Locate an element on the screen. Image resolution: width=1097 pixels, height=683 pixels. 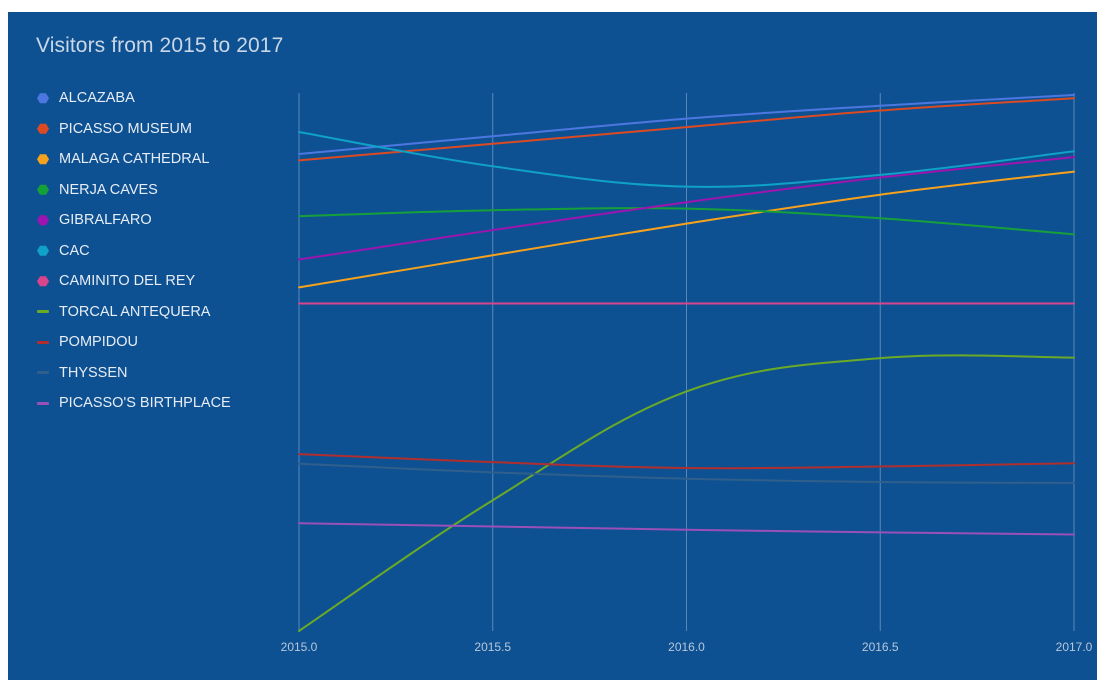
legend-label: ALCAZABA is located at coordinates (97, 98).